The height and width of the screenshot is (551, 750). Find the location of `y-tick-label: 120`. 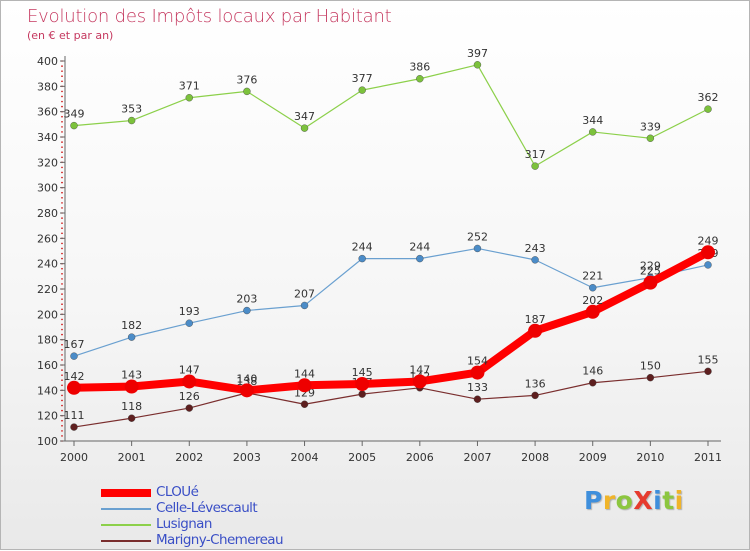

y-tick-label: 120 is located at coordinates (47, 416).